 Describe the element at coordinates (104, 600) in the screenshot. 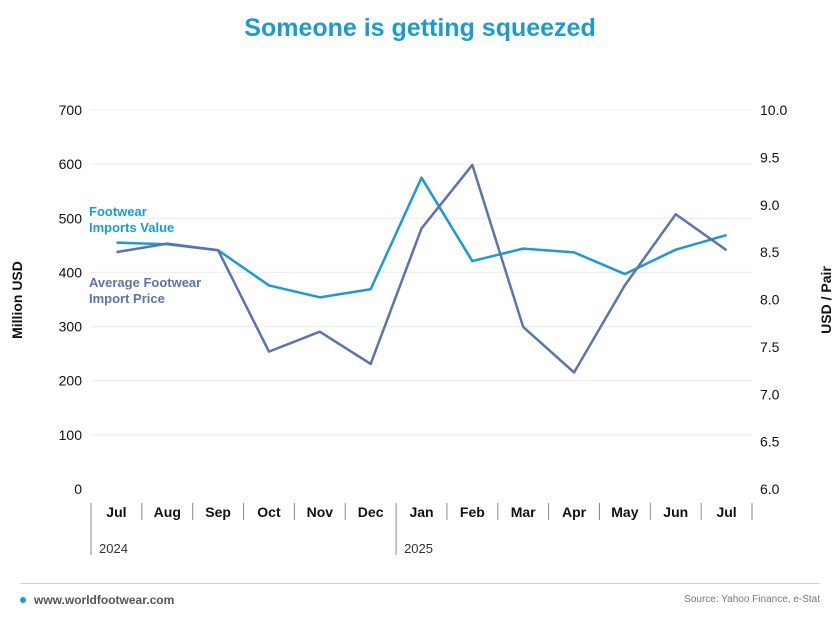

I see `website-link: www.worldfootwear.com` at that location.